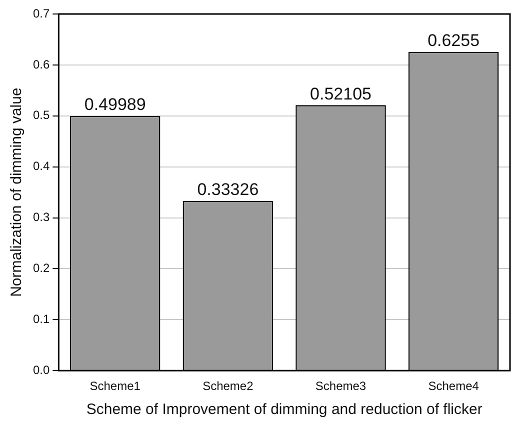  I want to click on data-label: 0.49989, so click(115, 104).